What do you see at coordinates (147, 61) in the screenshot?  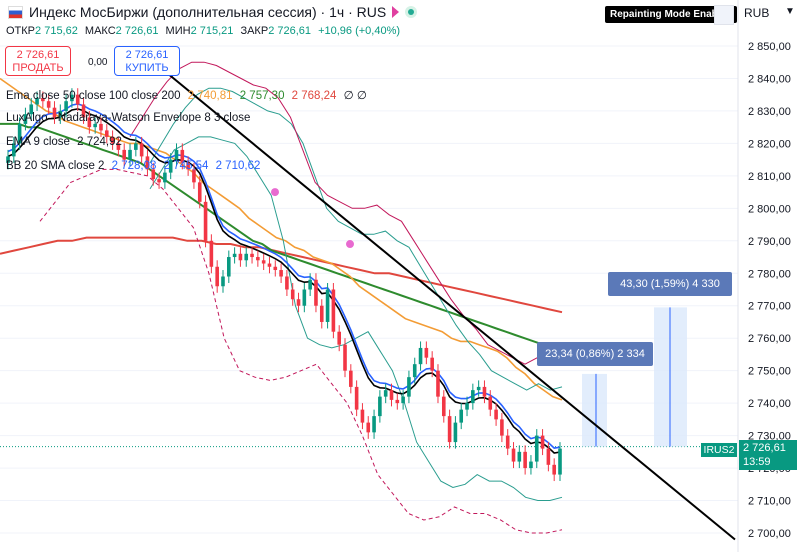 I see `buy-button: 2 726,61 КУПИТЬ` at bounding box center [147, 61].